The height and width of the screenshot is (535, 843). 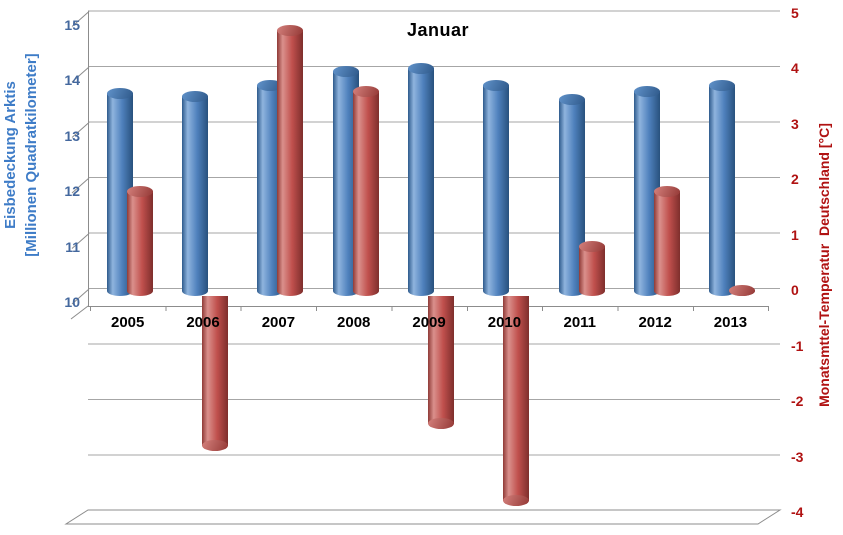 I want to click on bar-eisbedeckung-2012-cap, so click(x=647, y=91).